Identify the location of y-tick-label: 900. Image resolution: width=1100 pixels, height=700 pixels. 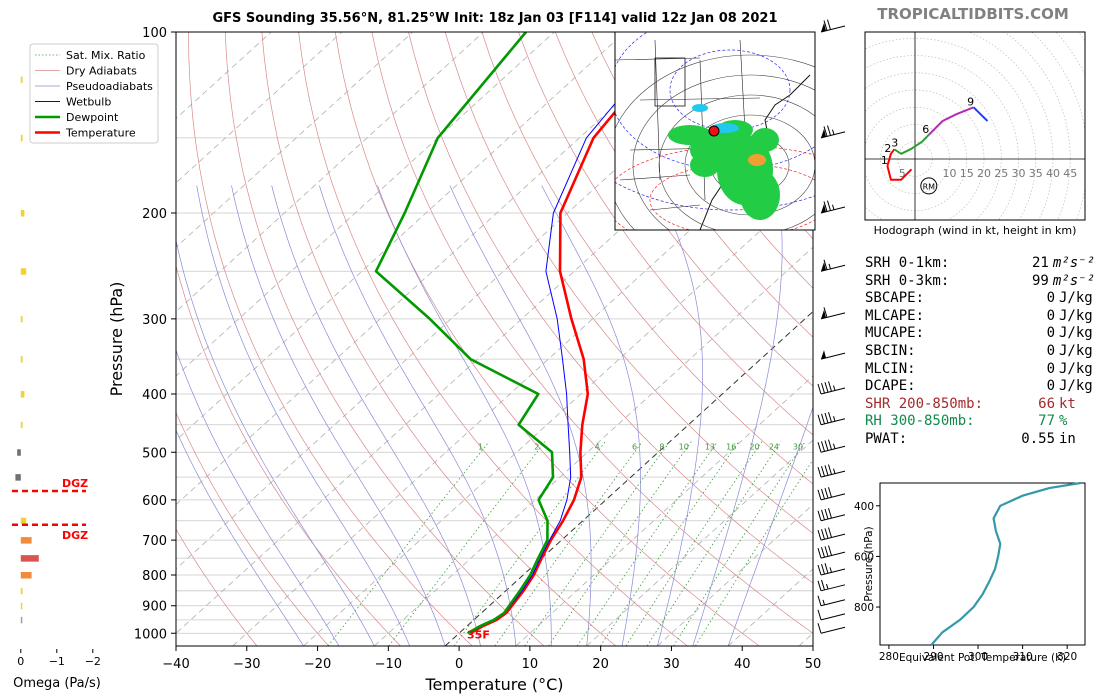
(154, 607).